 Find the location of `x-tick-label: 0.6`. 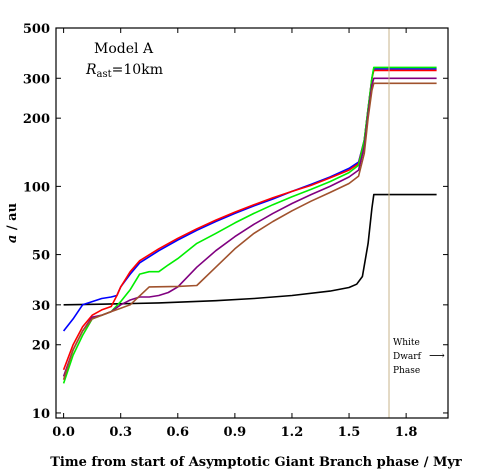

x-tick-label: 0.6 is located at coordinates (177, 432).